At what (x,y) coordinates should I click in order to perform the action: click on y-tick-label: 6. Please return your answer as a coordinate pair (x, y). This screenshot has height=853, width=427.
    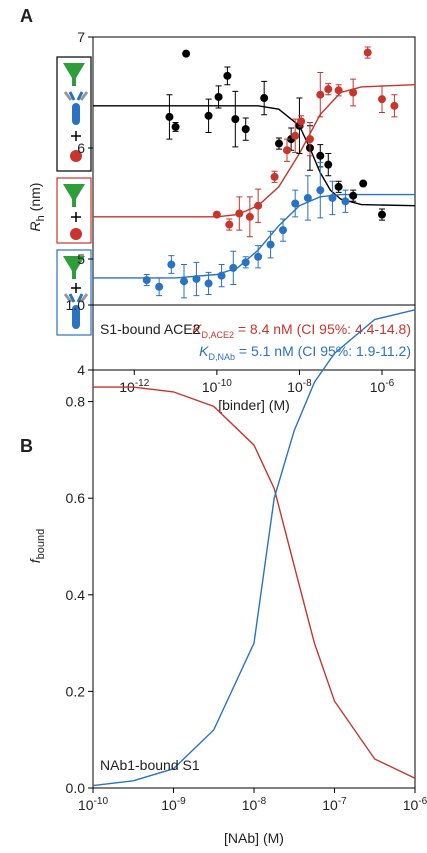
    Looking at the image, I should click on (81, 148).